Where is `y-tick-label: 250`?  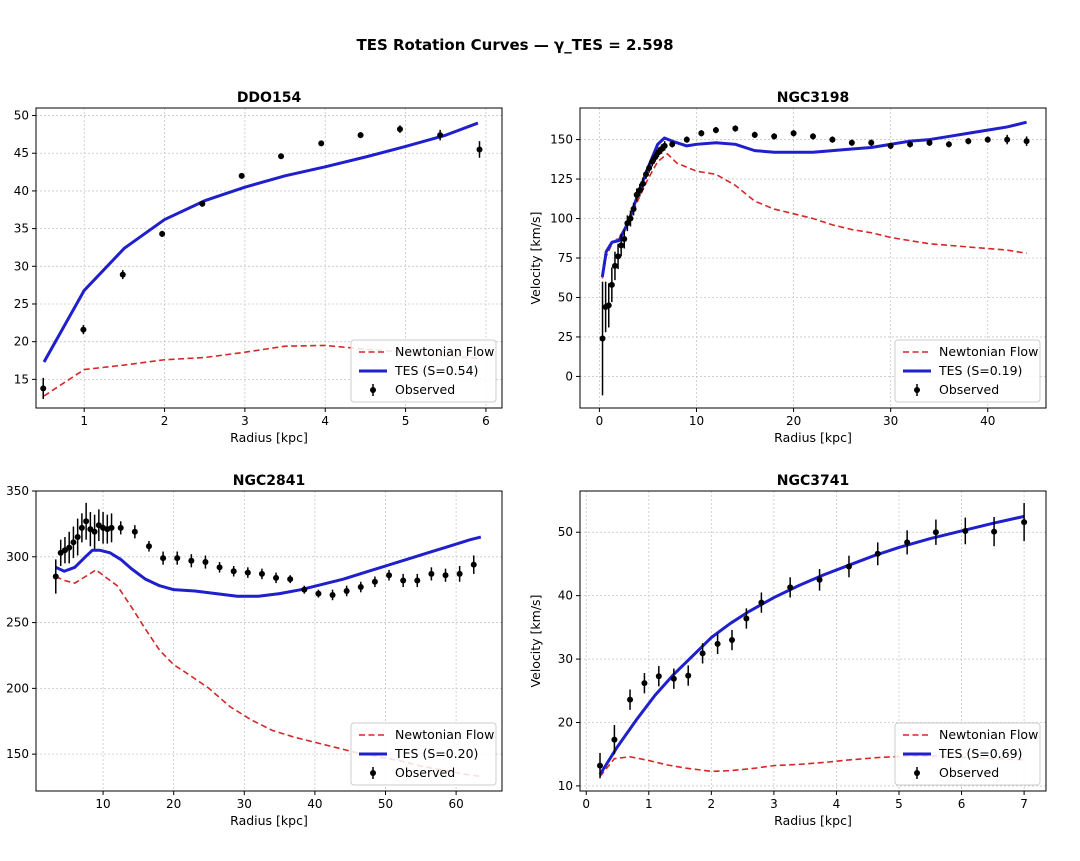
y-tick-label: 250 is located at coordinates (17, 623).